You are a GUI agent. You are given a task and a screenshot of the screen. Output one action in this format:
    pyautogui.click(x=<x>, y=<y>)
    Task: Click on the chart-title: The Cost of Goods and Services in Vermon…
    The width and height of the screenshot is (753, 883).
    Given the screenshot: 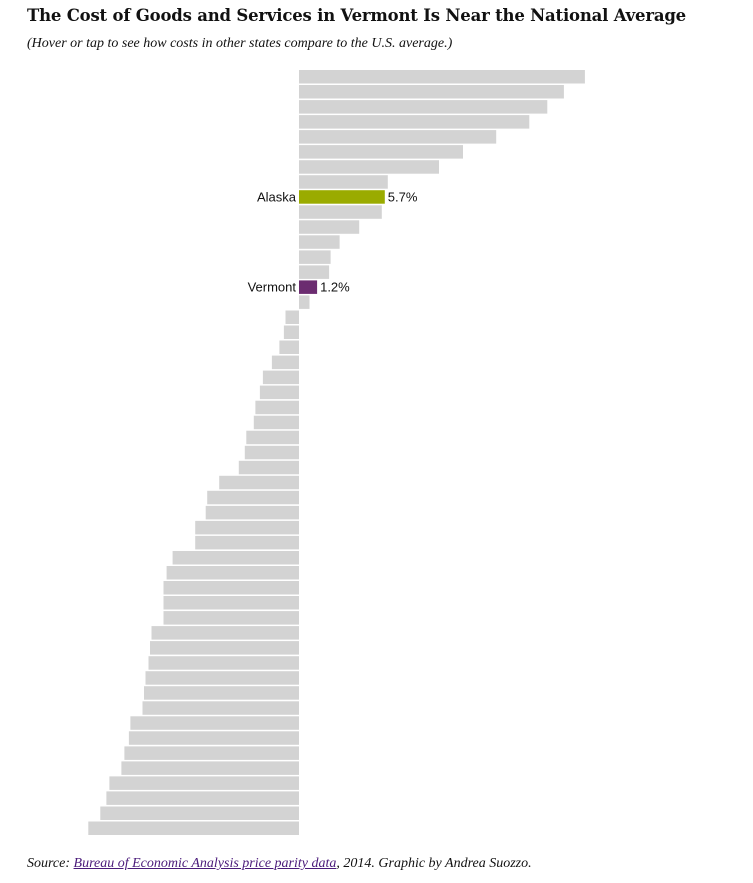 What is the action you would take?
    pyautogui.click(x=356, y=15)
    